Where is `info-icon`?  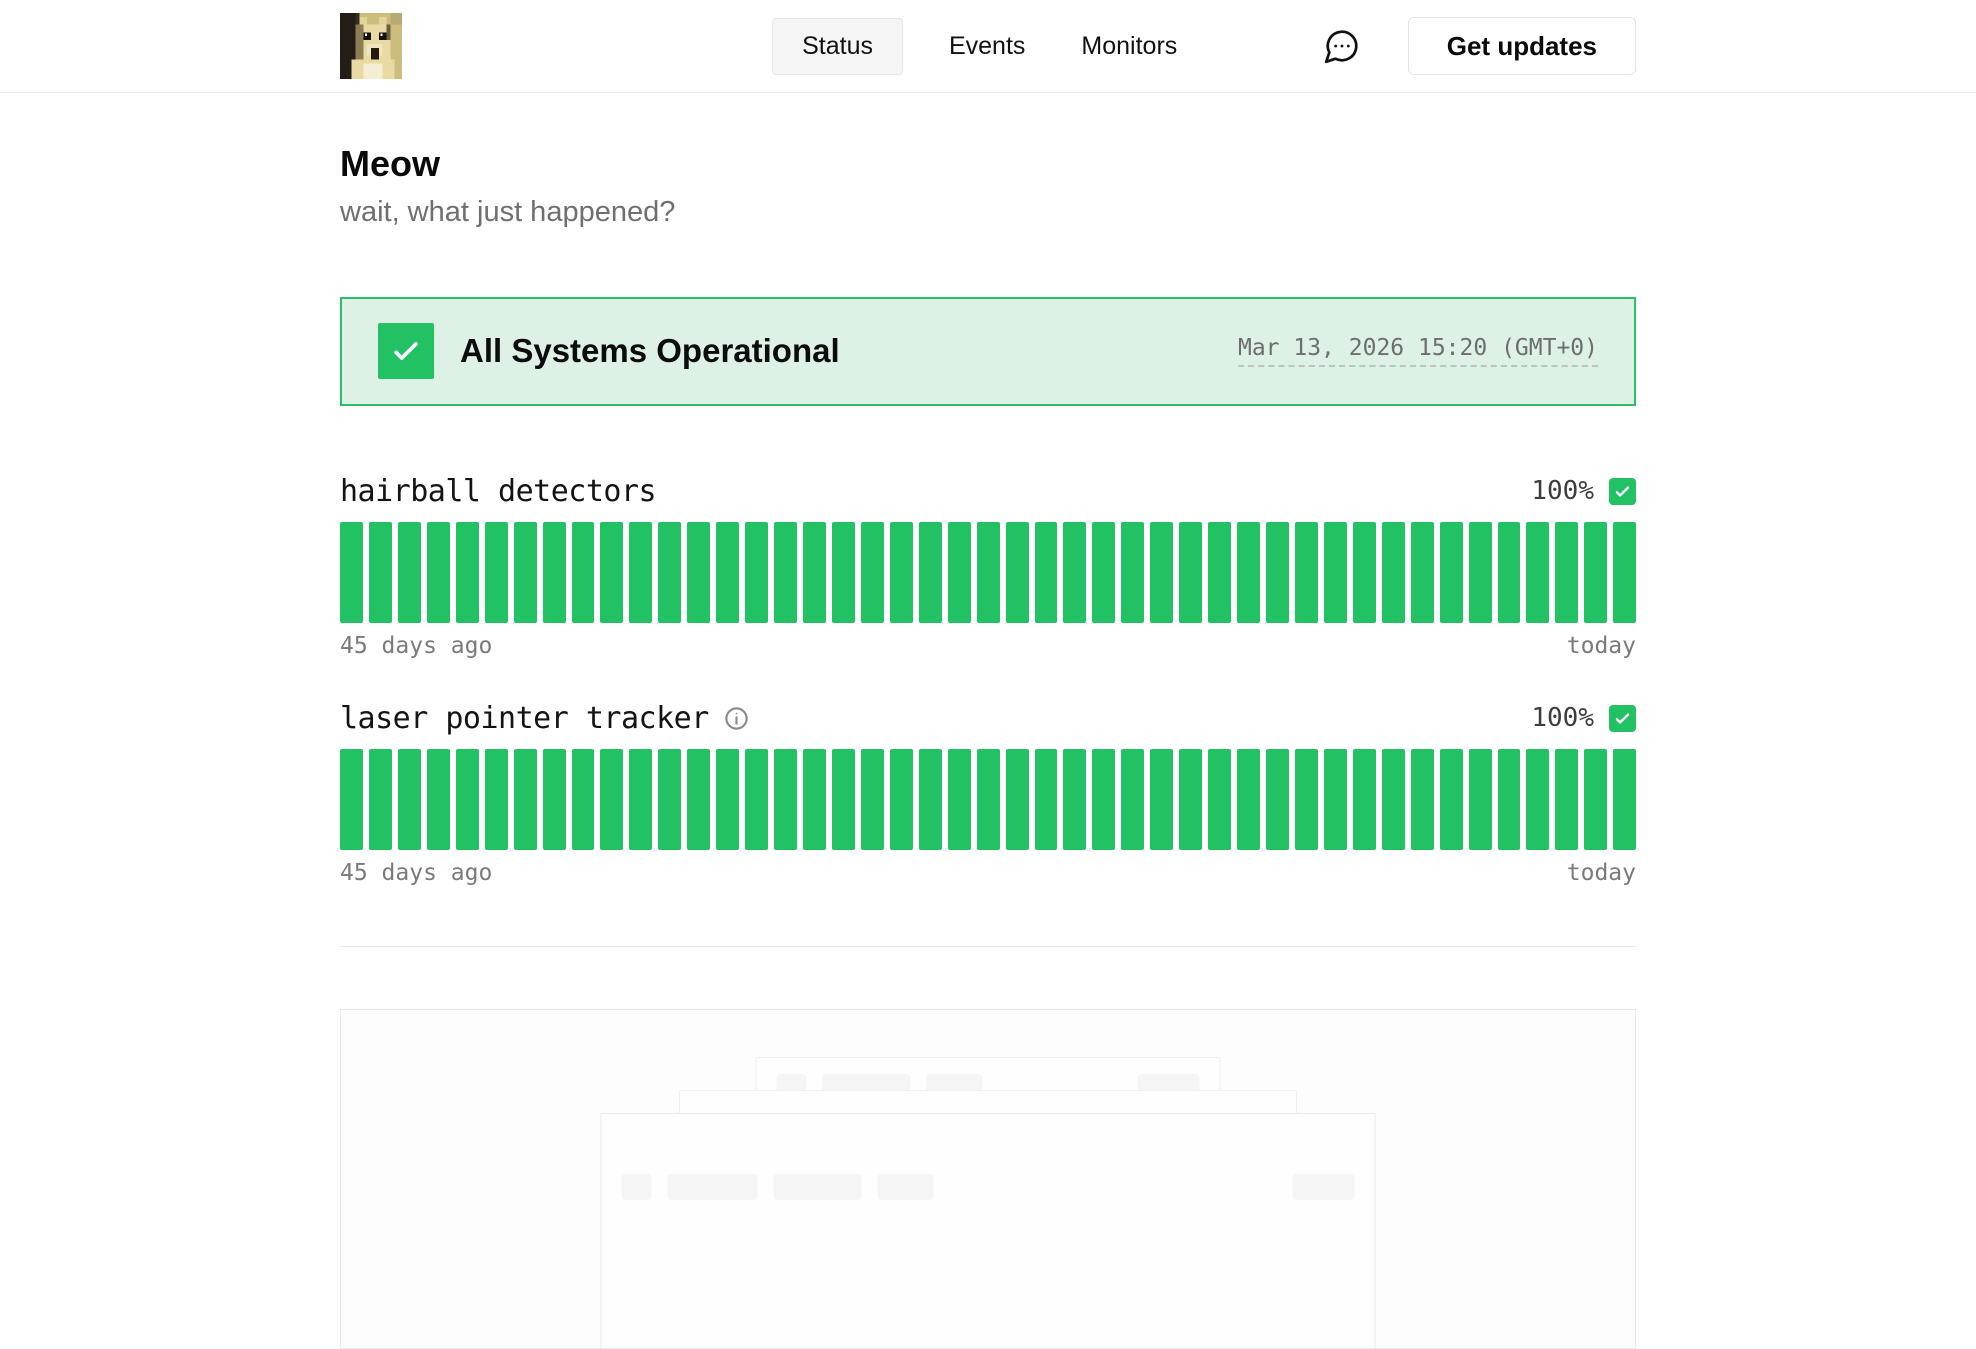 info-icon is located at coordinates (736, 718).